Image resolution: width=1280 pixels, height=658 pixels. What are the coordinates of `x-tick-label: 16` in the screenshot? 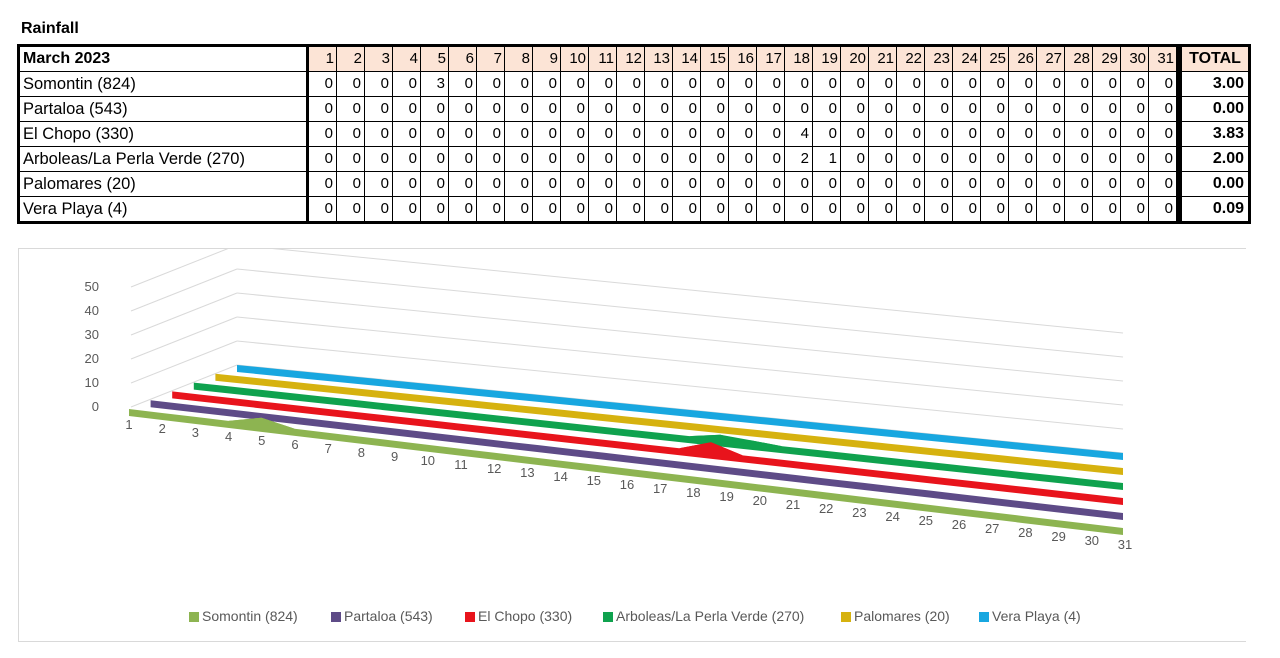 It's located at (627, 484).